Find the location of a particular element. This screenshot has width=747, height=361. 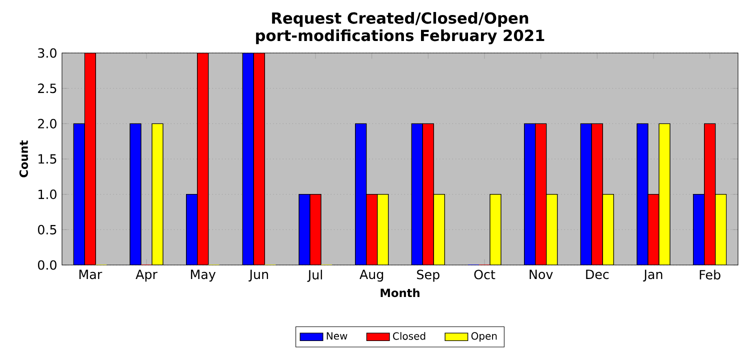

x-tick-label: Feb is located at coordinates (710, 275).